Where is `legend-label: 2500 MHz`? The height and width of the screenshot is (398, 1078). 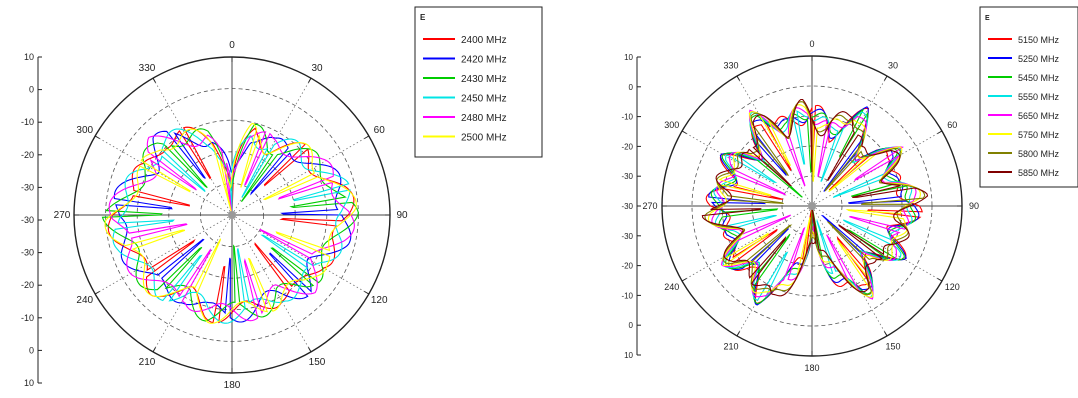 legend-label: 2500 MHz is located at coordinates (484, 138).